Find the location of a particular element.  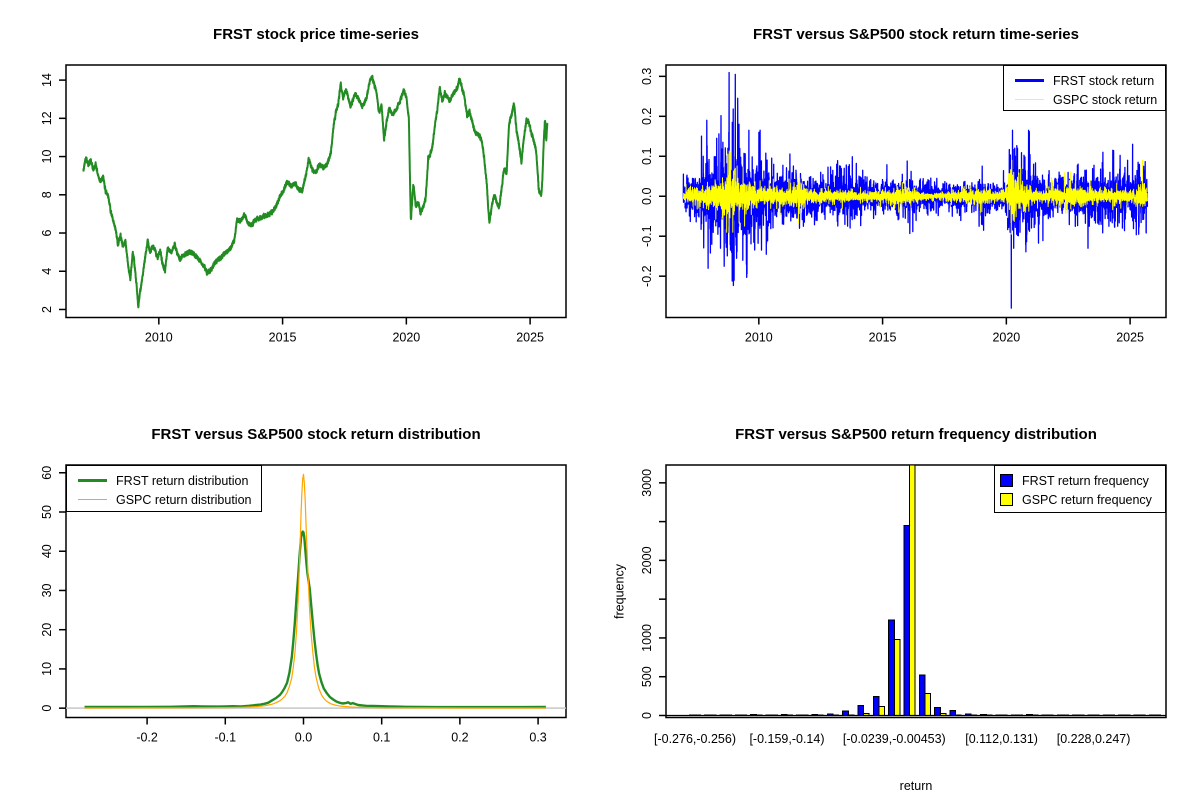

legend-entry-frst-density: FRST return distribution is located at coordinates (164, 480).